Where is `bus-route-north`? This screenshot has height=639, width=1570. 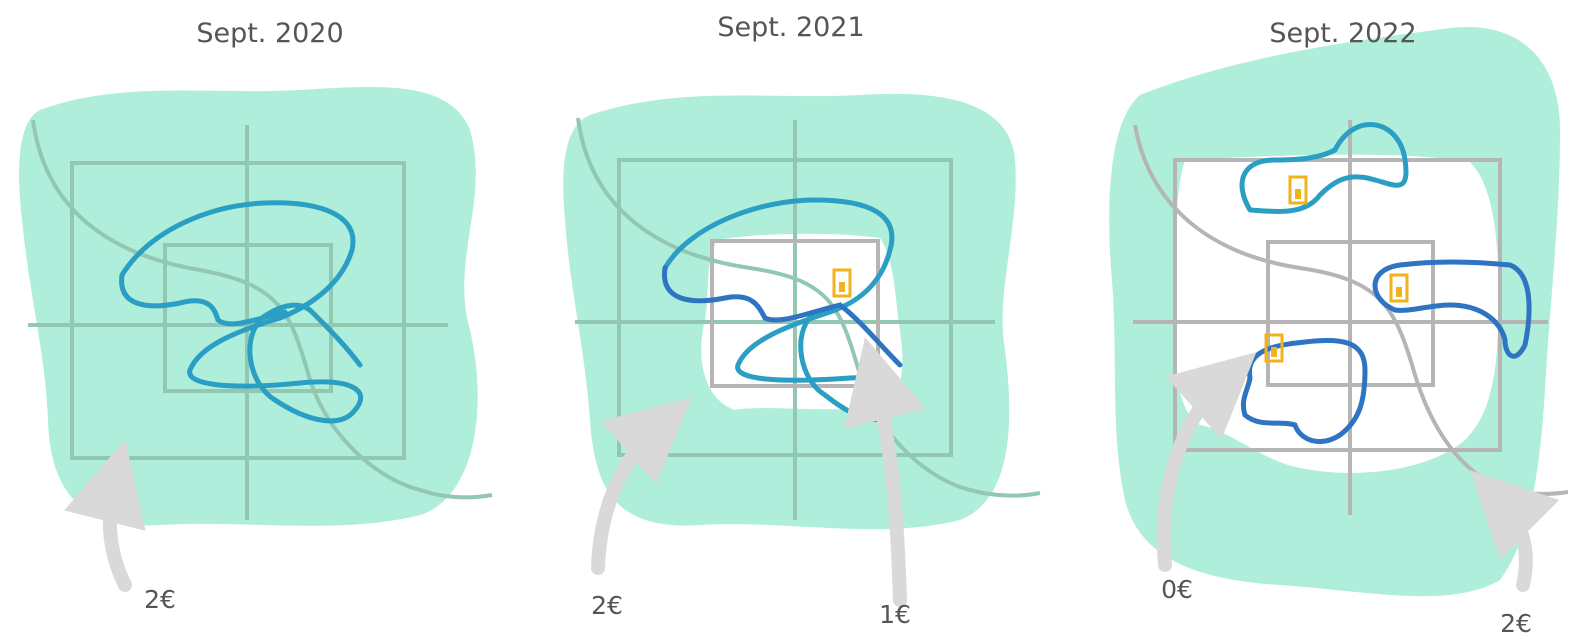 bus-route-north is located at coordinates (1324, 168).